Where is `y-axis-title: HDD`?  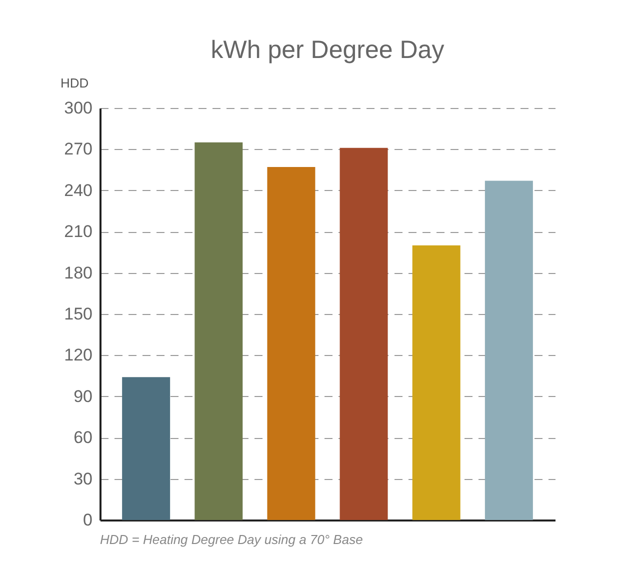 y-axis-title: HDD is located at coordinates (74, 83).